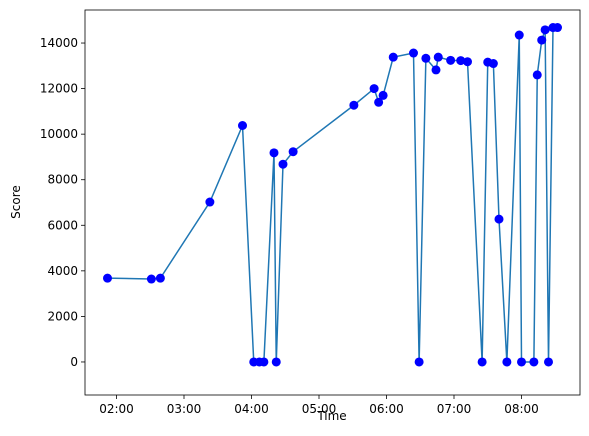 Image resolution: width=589 pixels, height=436 pixels. I want to click on y-axis-label: Score, so click(16, 202).